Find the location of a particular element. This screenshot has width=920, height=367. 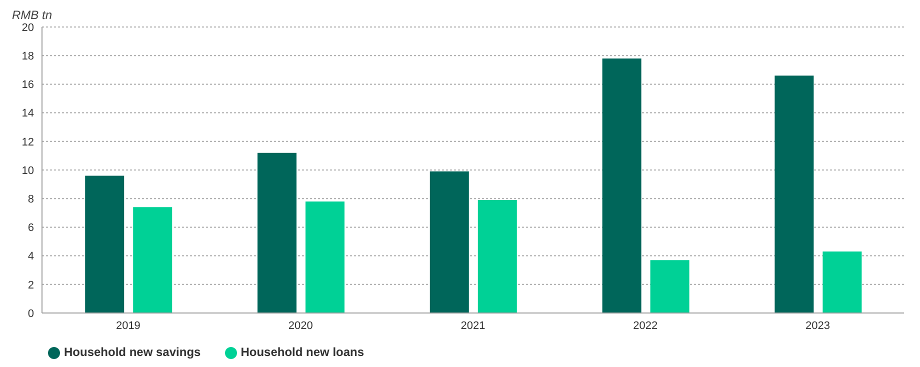

x-tick-label: 2023 is located at coordinates (818, 326).